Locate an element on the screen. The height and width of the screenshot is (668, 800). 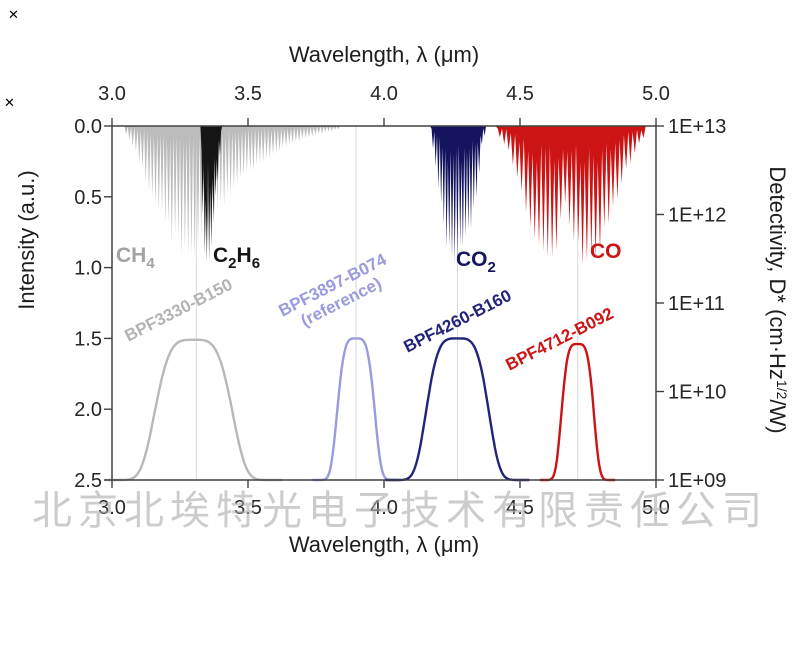
top-axis-title: Wavelength, λ (μm) is located at coordinates (384, 54).